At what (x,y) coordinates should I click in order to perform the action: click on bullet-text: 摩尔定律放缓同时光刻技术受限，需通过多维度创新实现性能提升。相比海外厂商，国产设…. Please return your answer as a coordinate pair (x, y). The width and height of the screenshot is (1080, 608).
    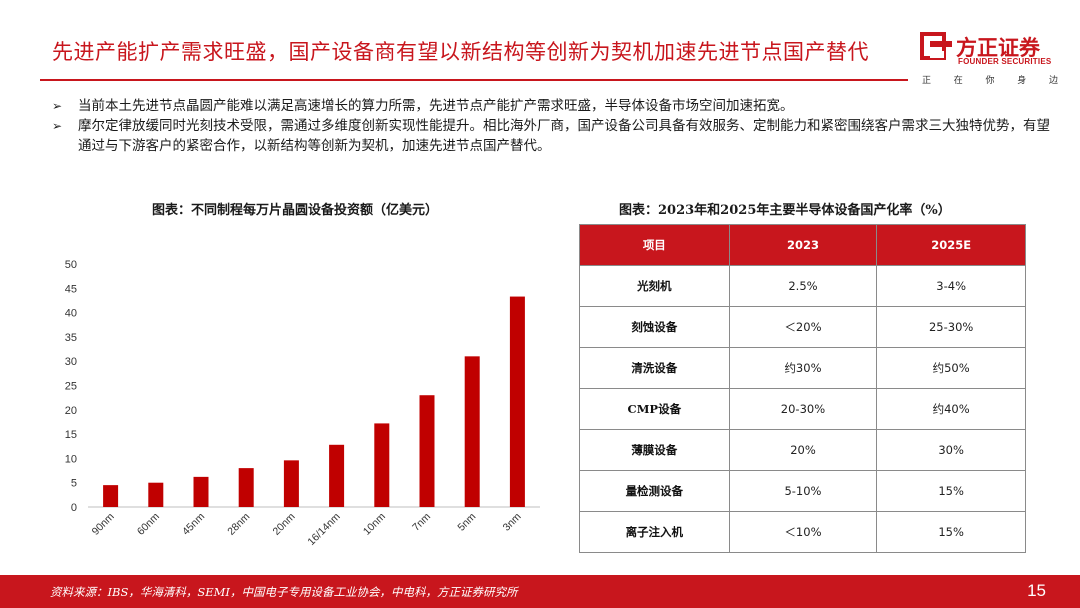
    Looking at the image, I should click on (564, 136).